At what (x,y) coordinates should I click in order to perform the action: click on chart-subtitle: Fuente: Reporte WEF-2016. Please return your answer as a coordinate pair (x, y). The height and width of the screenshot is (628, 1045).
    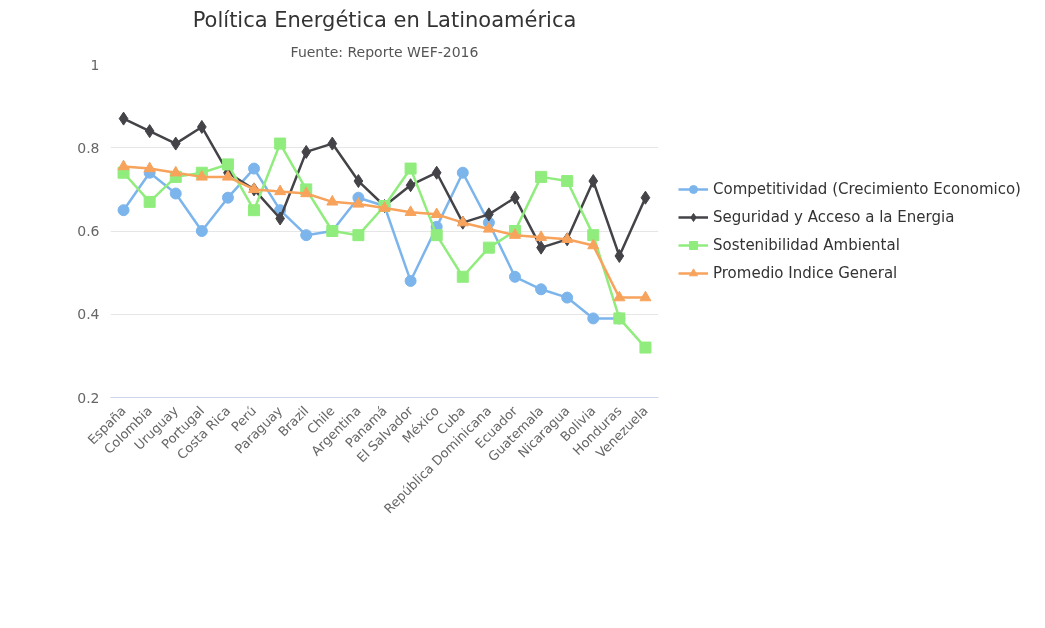
    Looking at the image, I should click on (384, 51).